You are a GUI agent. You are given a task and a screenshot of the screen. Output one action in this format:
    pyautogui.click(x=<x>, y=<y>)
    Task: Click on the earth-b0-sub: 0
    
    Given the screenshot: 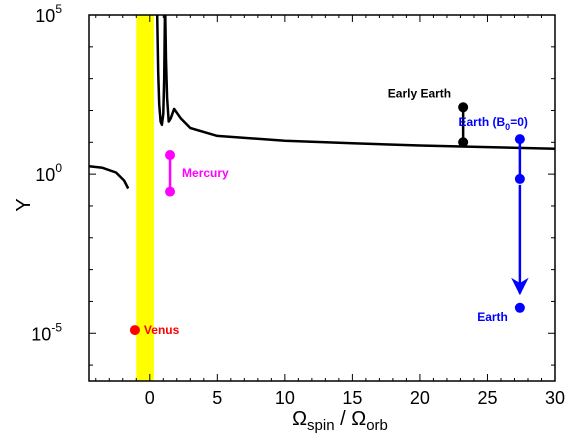 What is the action you would take?
    pyautogui.click(x=507, y=127)
    